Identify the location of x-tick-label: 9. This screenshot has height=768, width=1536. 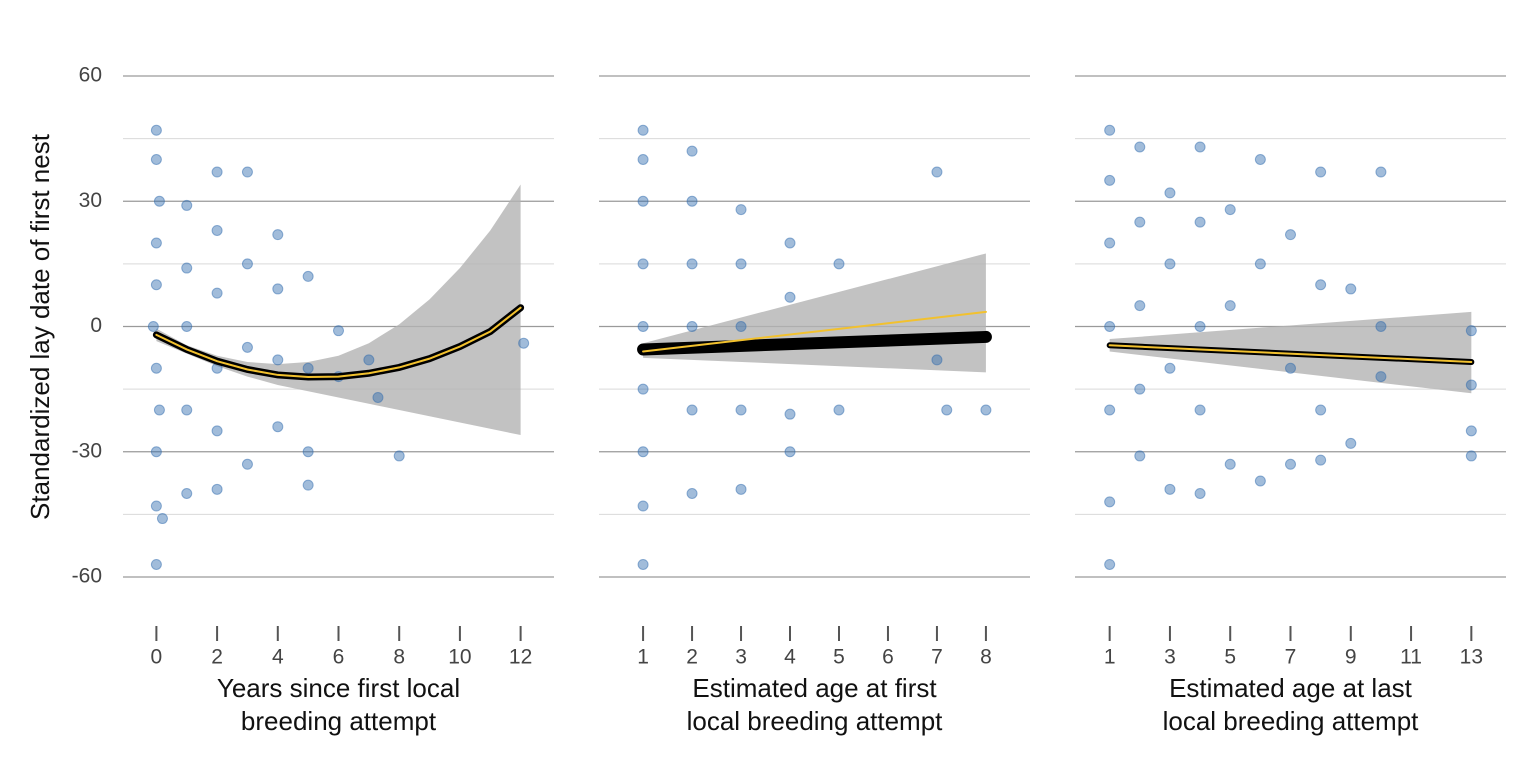
(1351, 657).